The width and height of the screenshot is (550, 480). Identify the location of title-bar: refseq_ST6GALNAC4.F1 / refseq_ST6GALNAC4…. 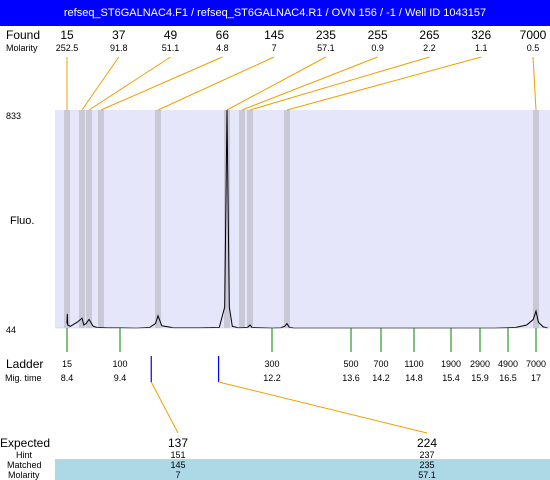
(275, 13).